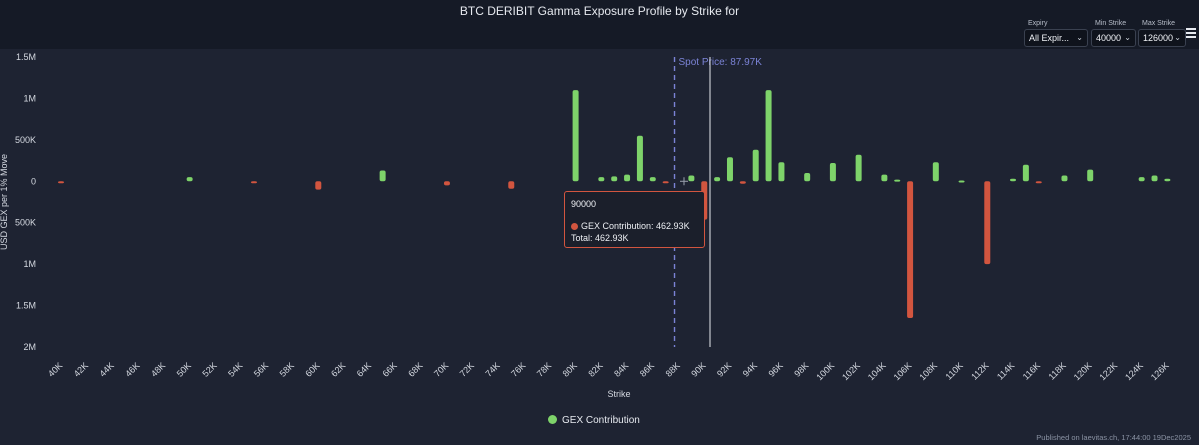 Image resolution: width=1199 pixels, height=445 pixels. I want to click on expiry-control: Expiry All Expir... ⌄, so click(1056, 33).